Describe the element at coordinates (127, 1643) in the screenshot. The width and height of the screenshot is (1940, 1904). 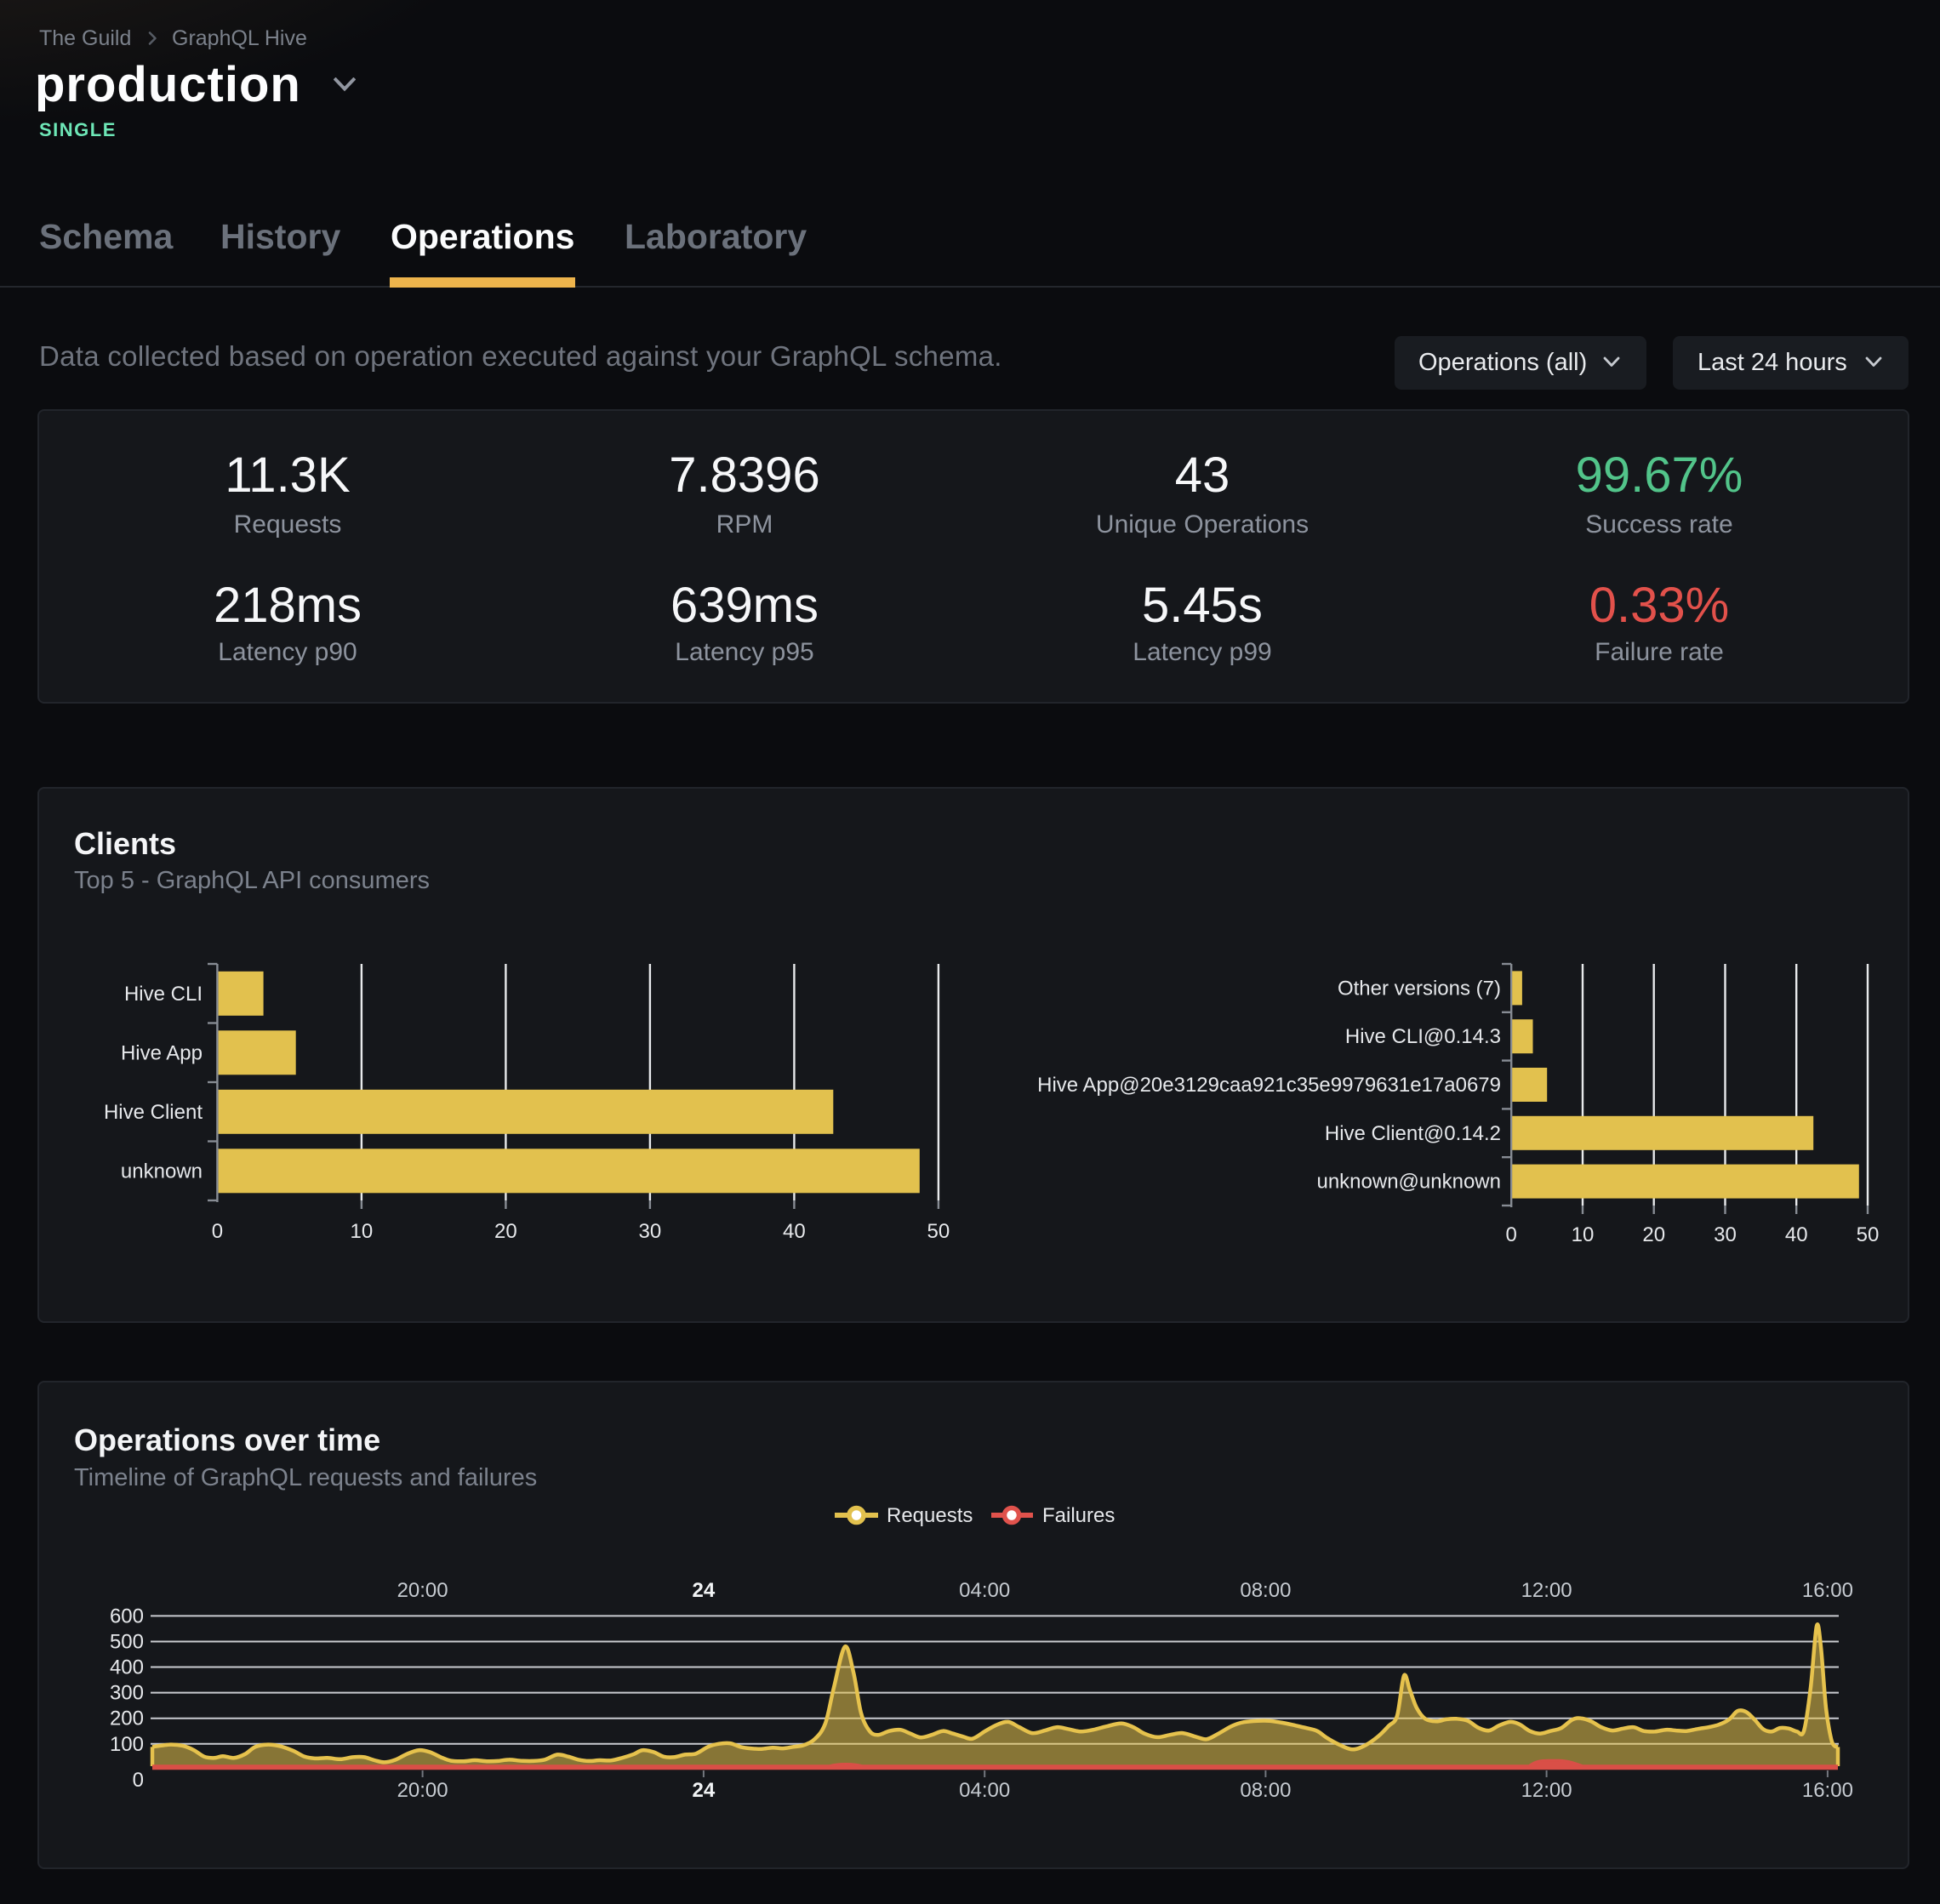
I see `svg-text: 500` at that location.